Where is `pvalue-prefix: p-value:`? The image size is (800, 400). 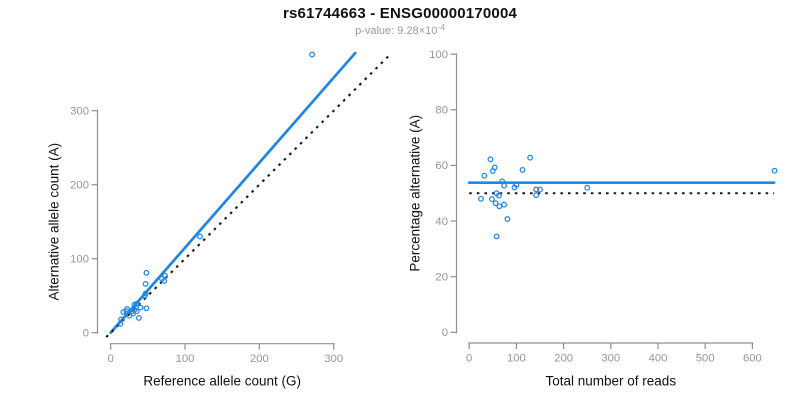 pvalue-prefix: p-value: is located at coordinates (376, 31).